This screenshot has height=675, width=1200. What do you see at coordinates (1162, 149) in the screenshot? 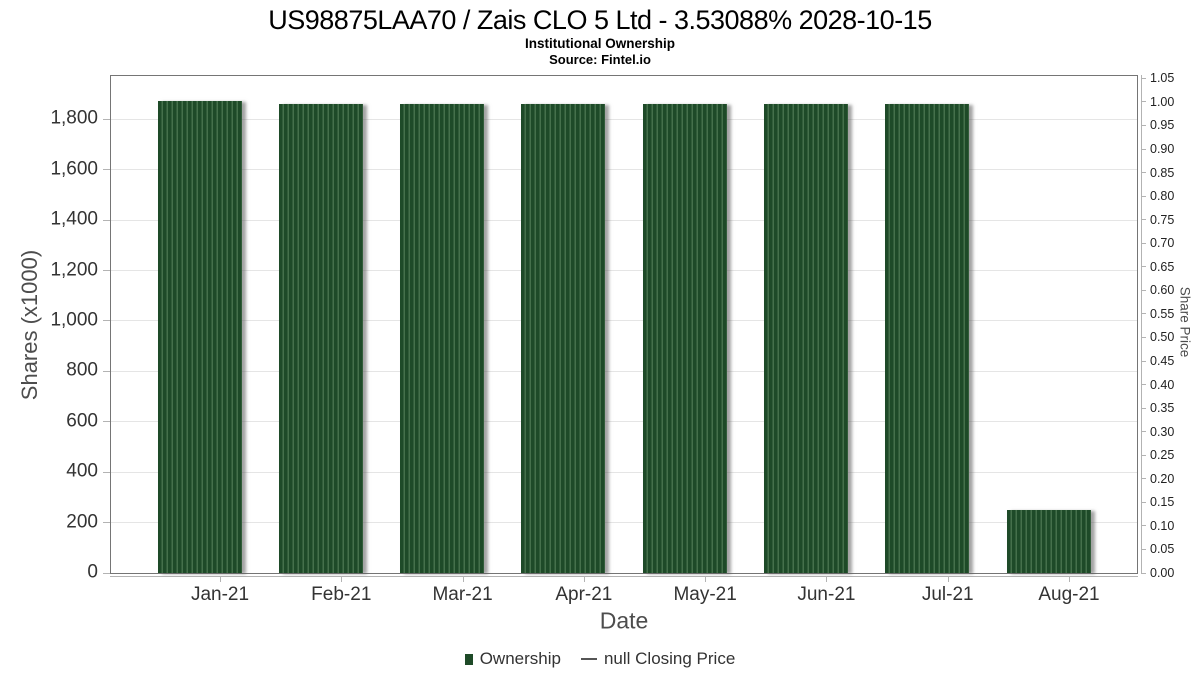
I see `right-axis-tick-label: 0.90` at bounding box center [1162, 149].